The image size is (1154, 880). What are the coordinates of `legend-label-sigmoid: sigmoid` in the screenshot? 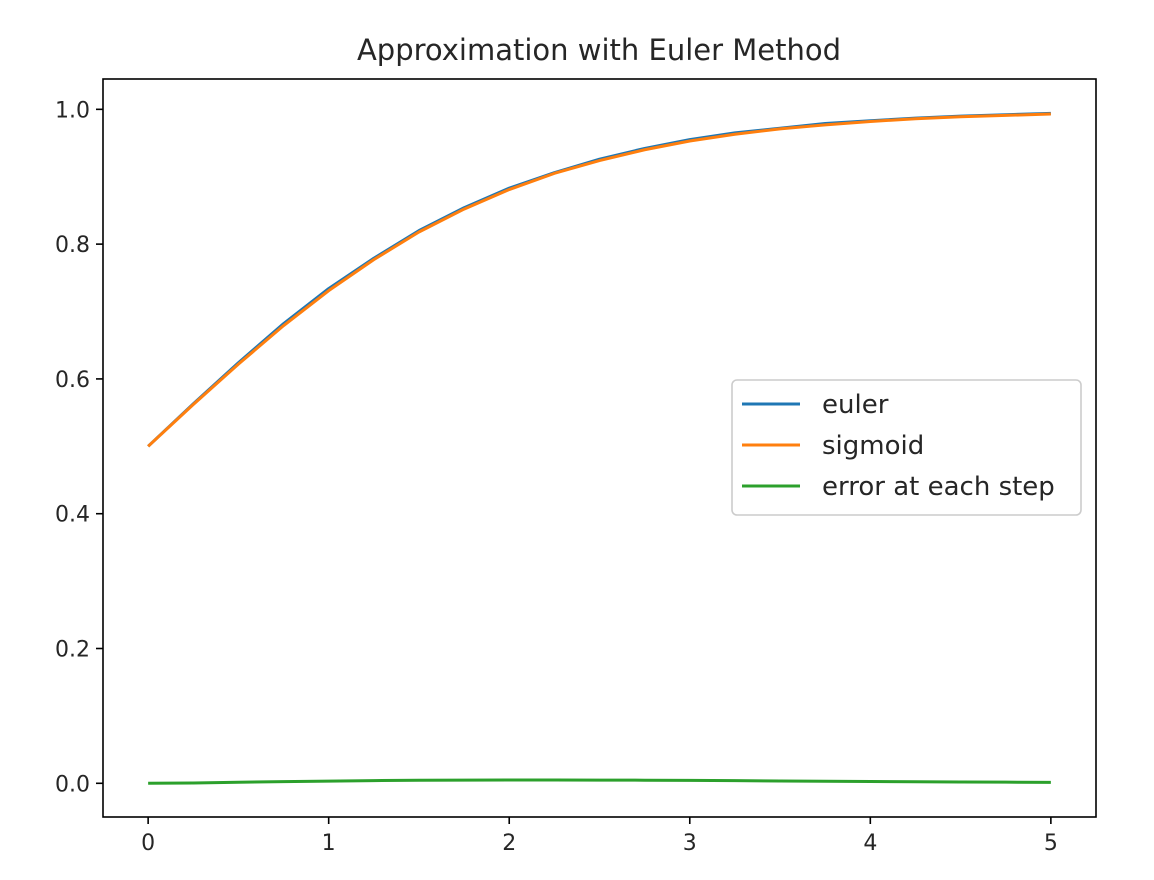 It's located at (873, 446).